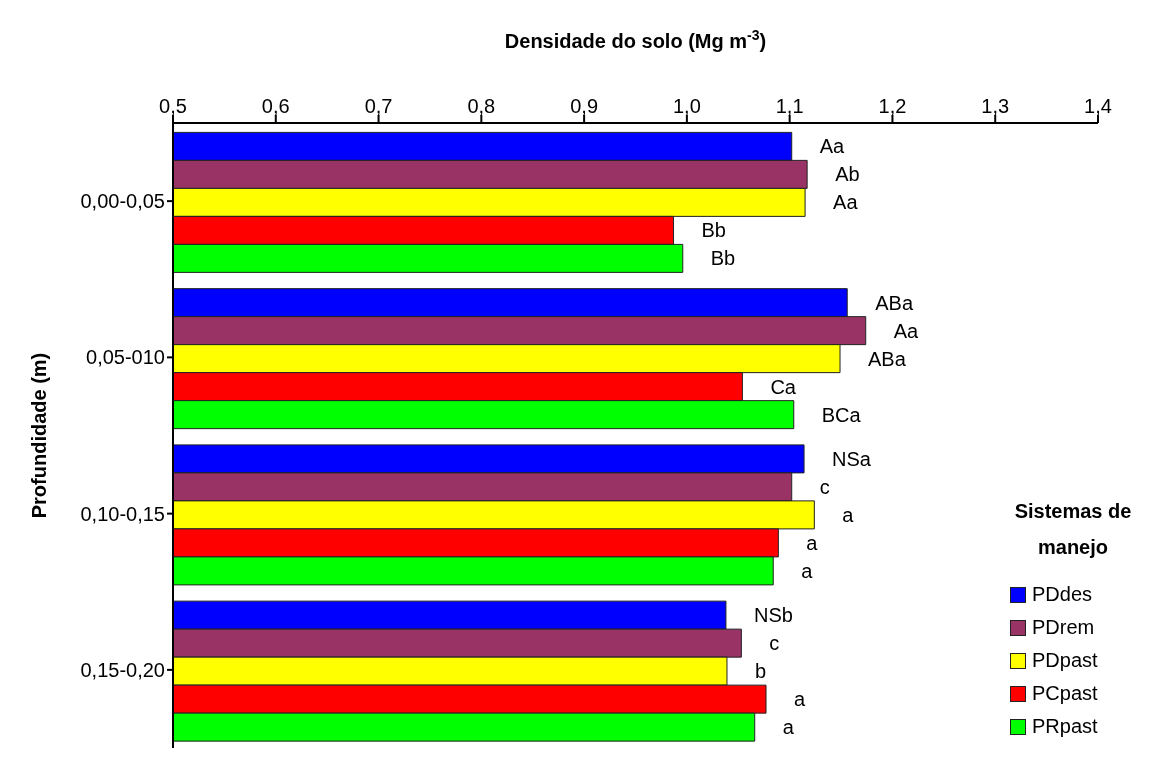  What do you see at coordinates (789, 106) in the screenshot?
I see `x-tick-label: 1,1` at bounding box center [789, 106].